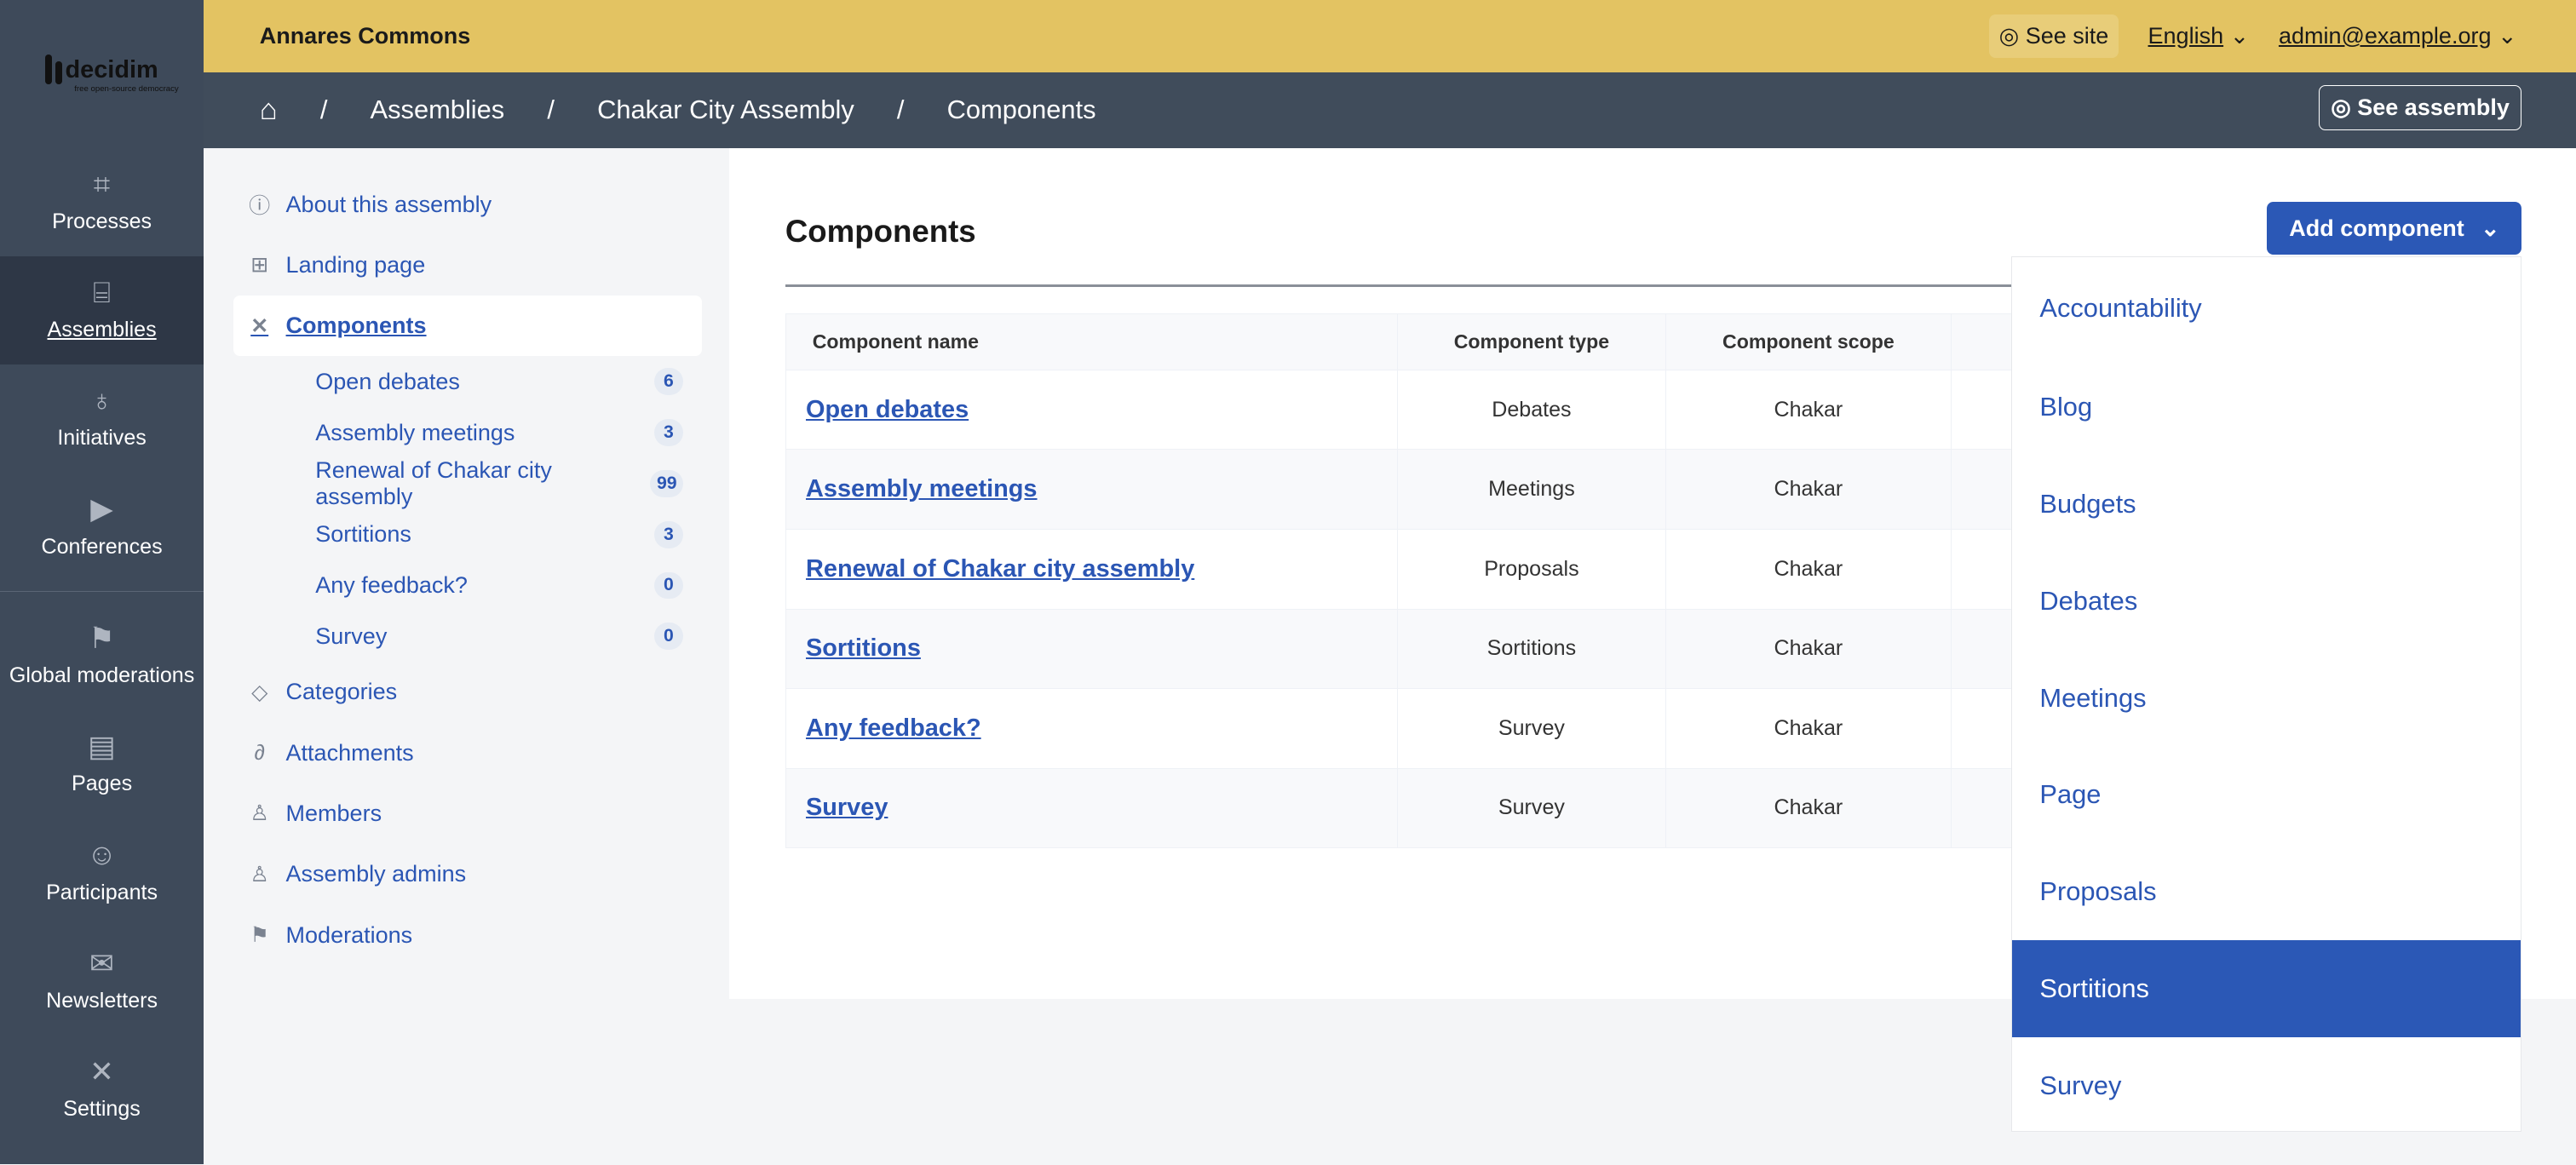 This screenshot has height=1165, width=2576. Describe the element at coordinates (102, 310) in the screenshot. I see `sidebar-item-assemblies: ⌸ Assemblies` at that location.